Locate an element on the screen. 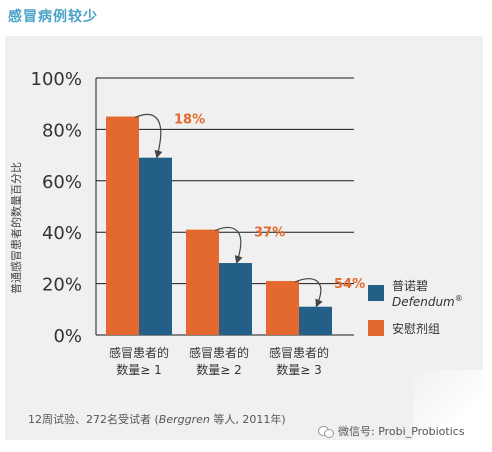 This screenshot has height=452, width=492. reduction-label: 54% is located at coordinates (349, 284).